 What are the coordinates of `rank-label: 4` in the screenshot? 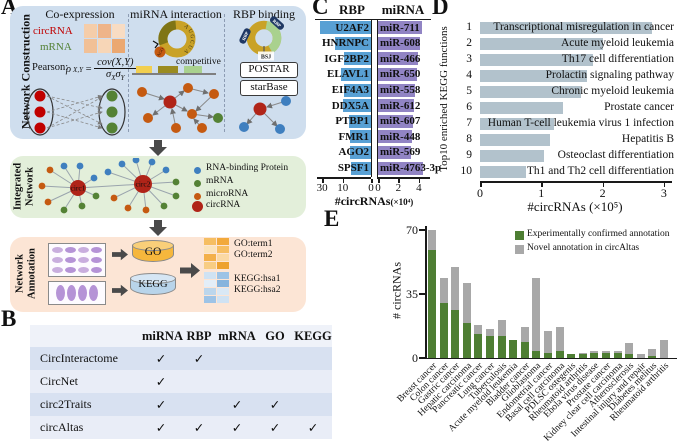 It's located at (469, 75).